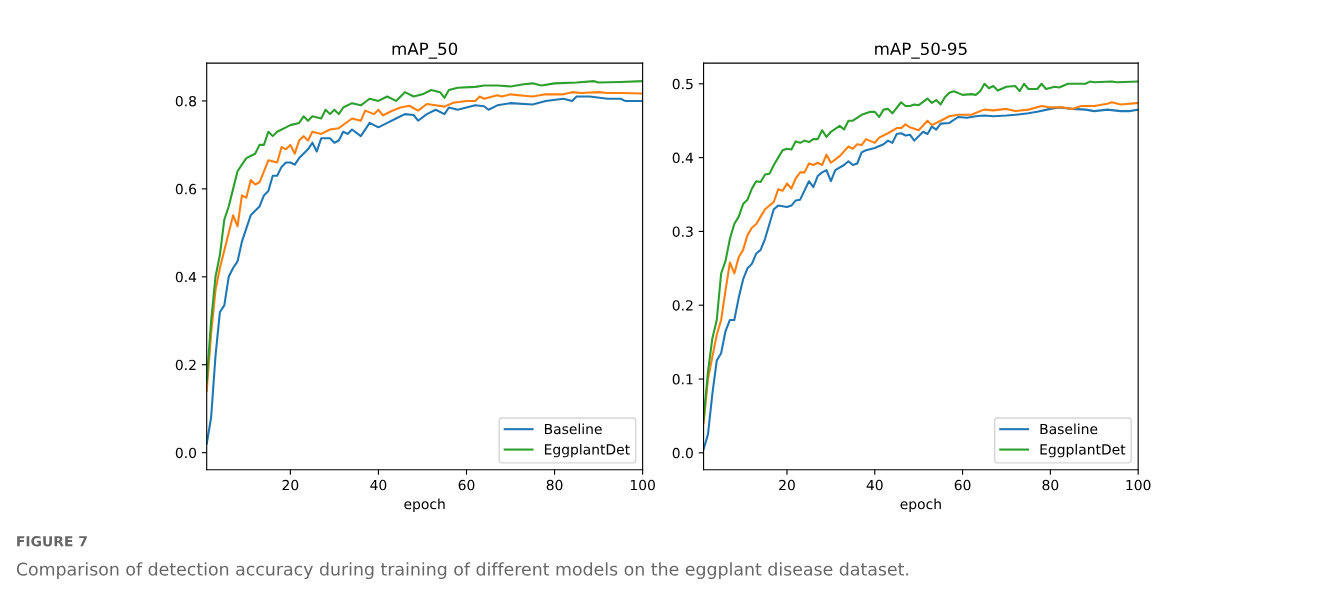 The image size is (1325, 607). What do you see at coordinates (921, 50) in the screenshot?
I see `chart-title: mAP_50-95` at bounding box center [921, 50].